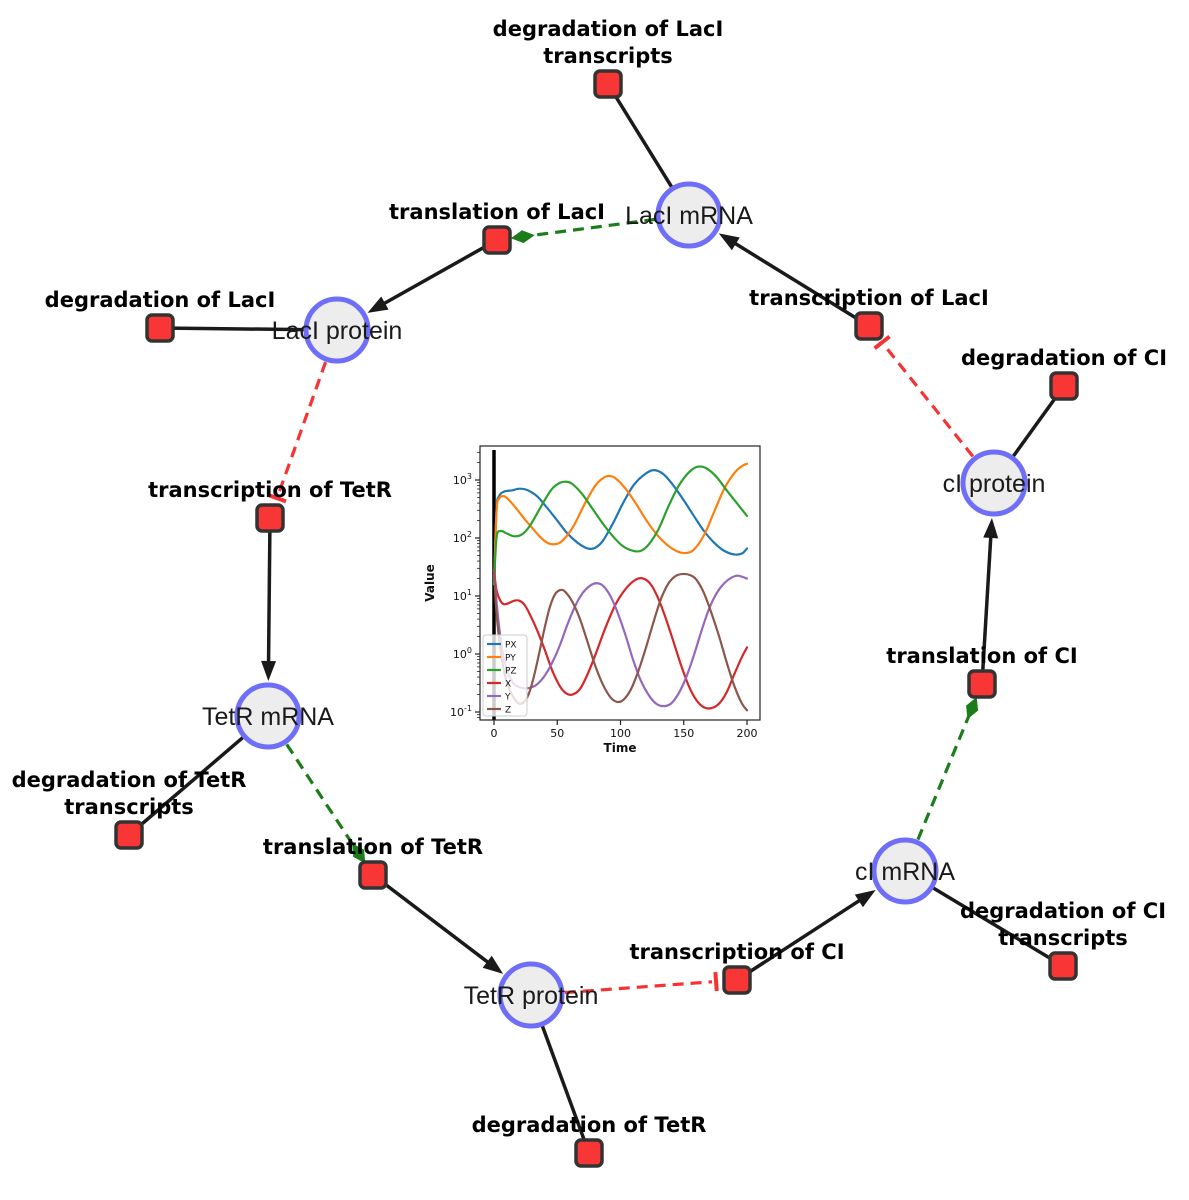 Image resolution: width=1189 pixels, height=1200 pixels. Describe the element at coordinates (608, 29) in the screenshot. I see `reaction-label-deg_laci_tx: degradation of LacI` at that location.